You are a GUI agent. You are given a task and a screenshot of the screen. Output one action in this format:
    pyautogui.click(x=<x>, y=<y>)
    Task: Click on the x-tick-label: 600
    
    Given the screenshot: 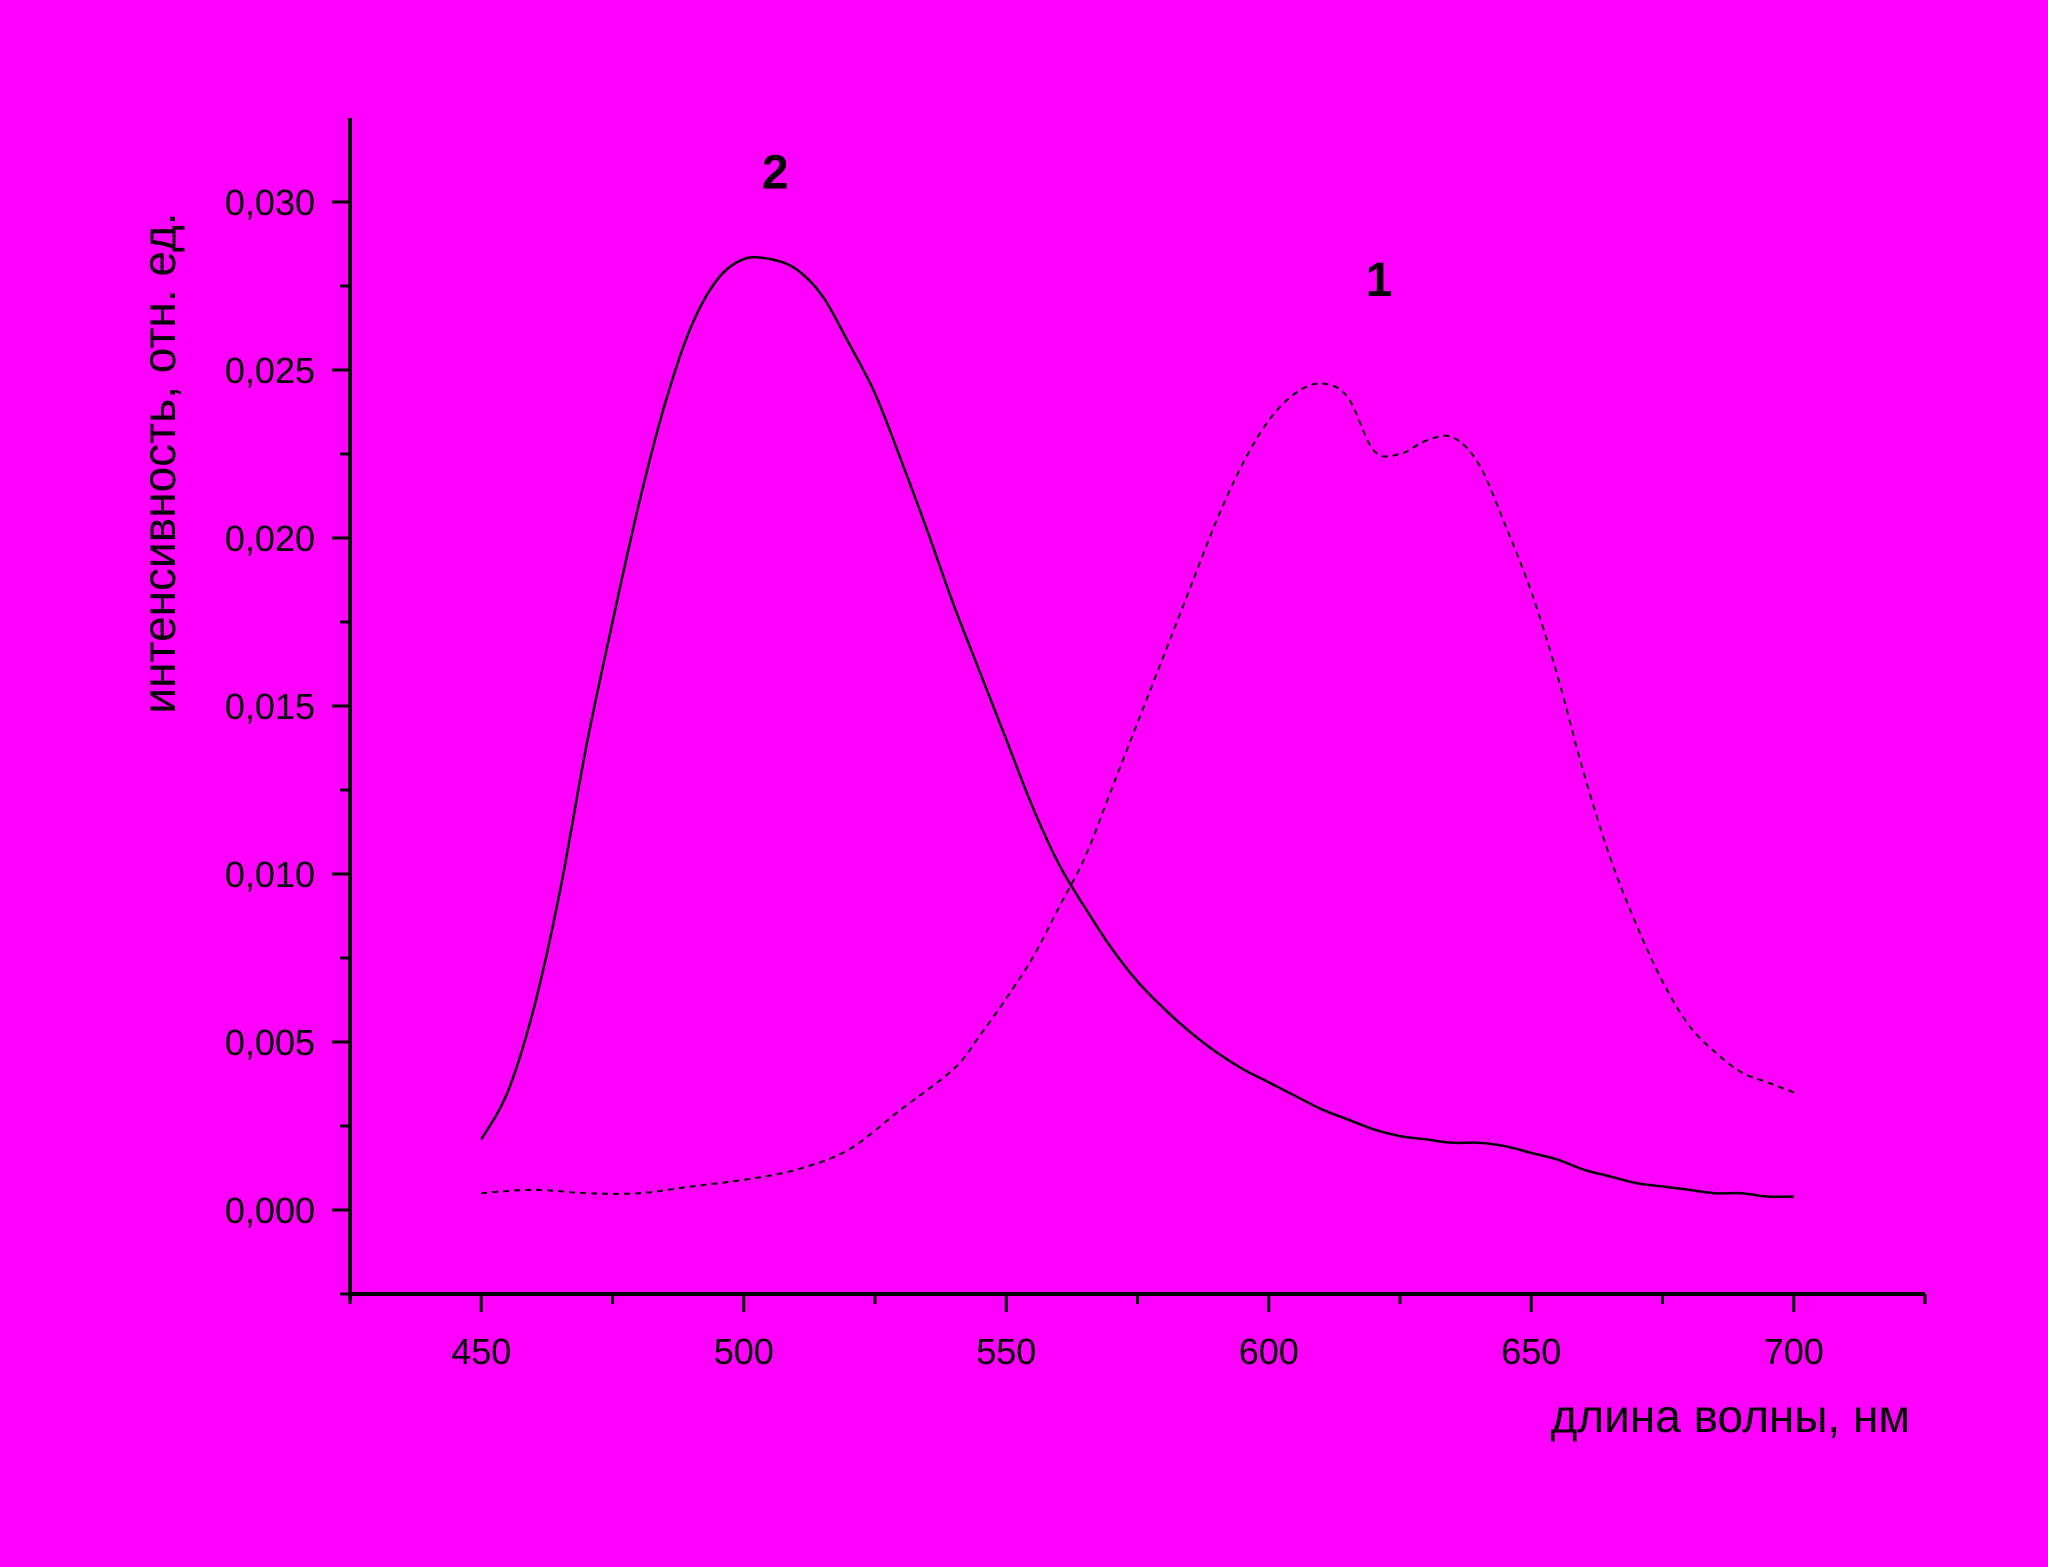 What is the action you would take?
    pyautogui.click(x=1269, y=1351)
    